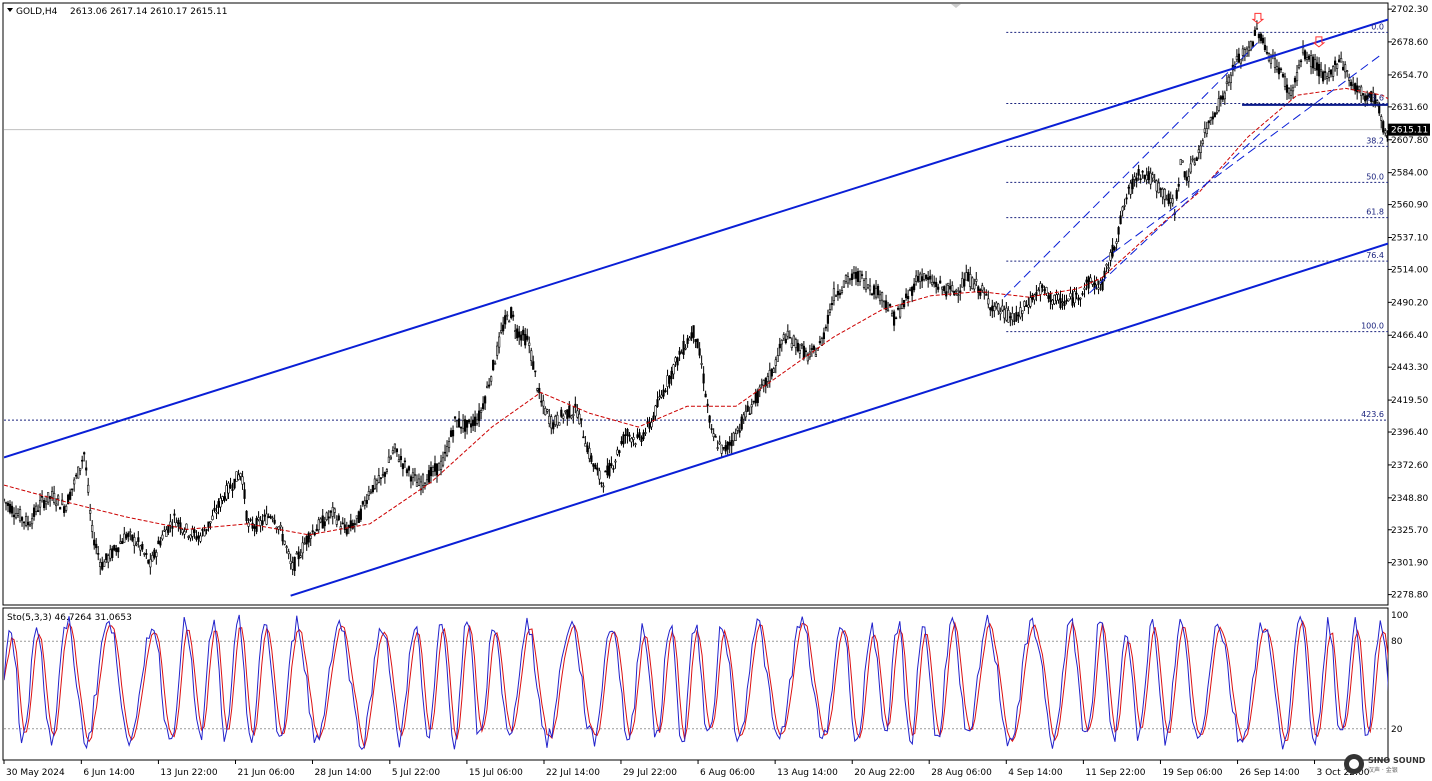  Describe the element at coordinates (109, 773) in the screenshot. I see `time-tick-label: 6 Jun 14:00` at that location.